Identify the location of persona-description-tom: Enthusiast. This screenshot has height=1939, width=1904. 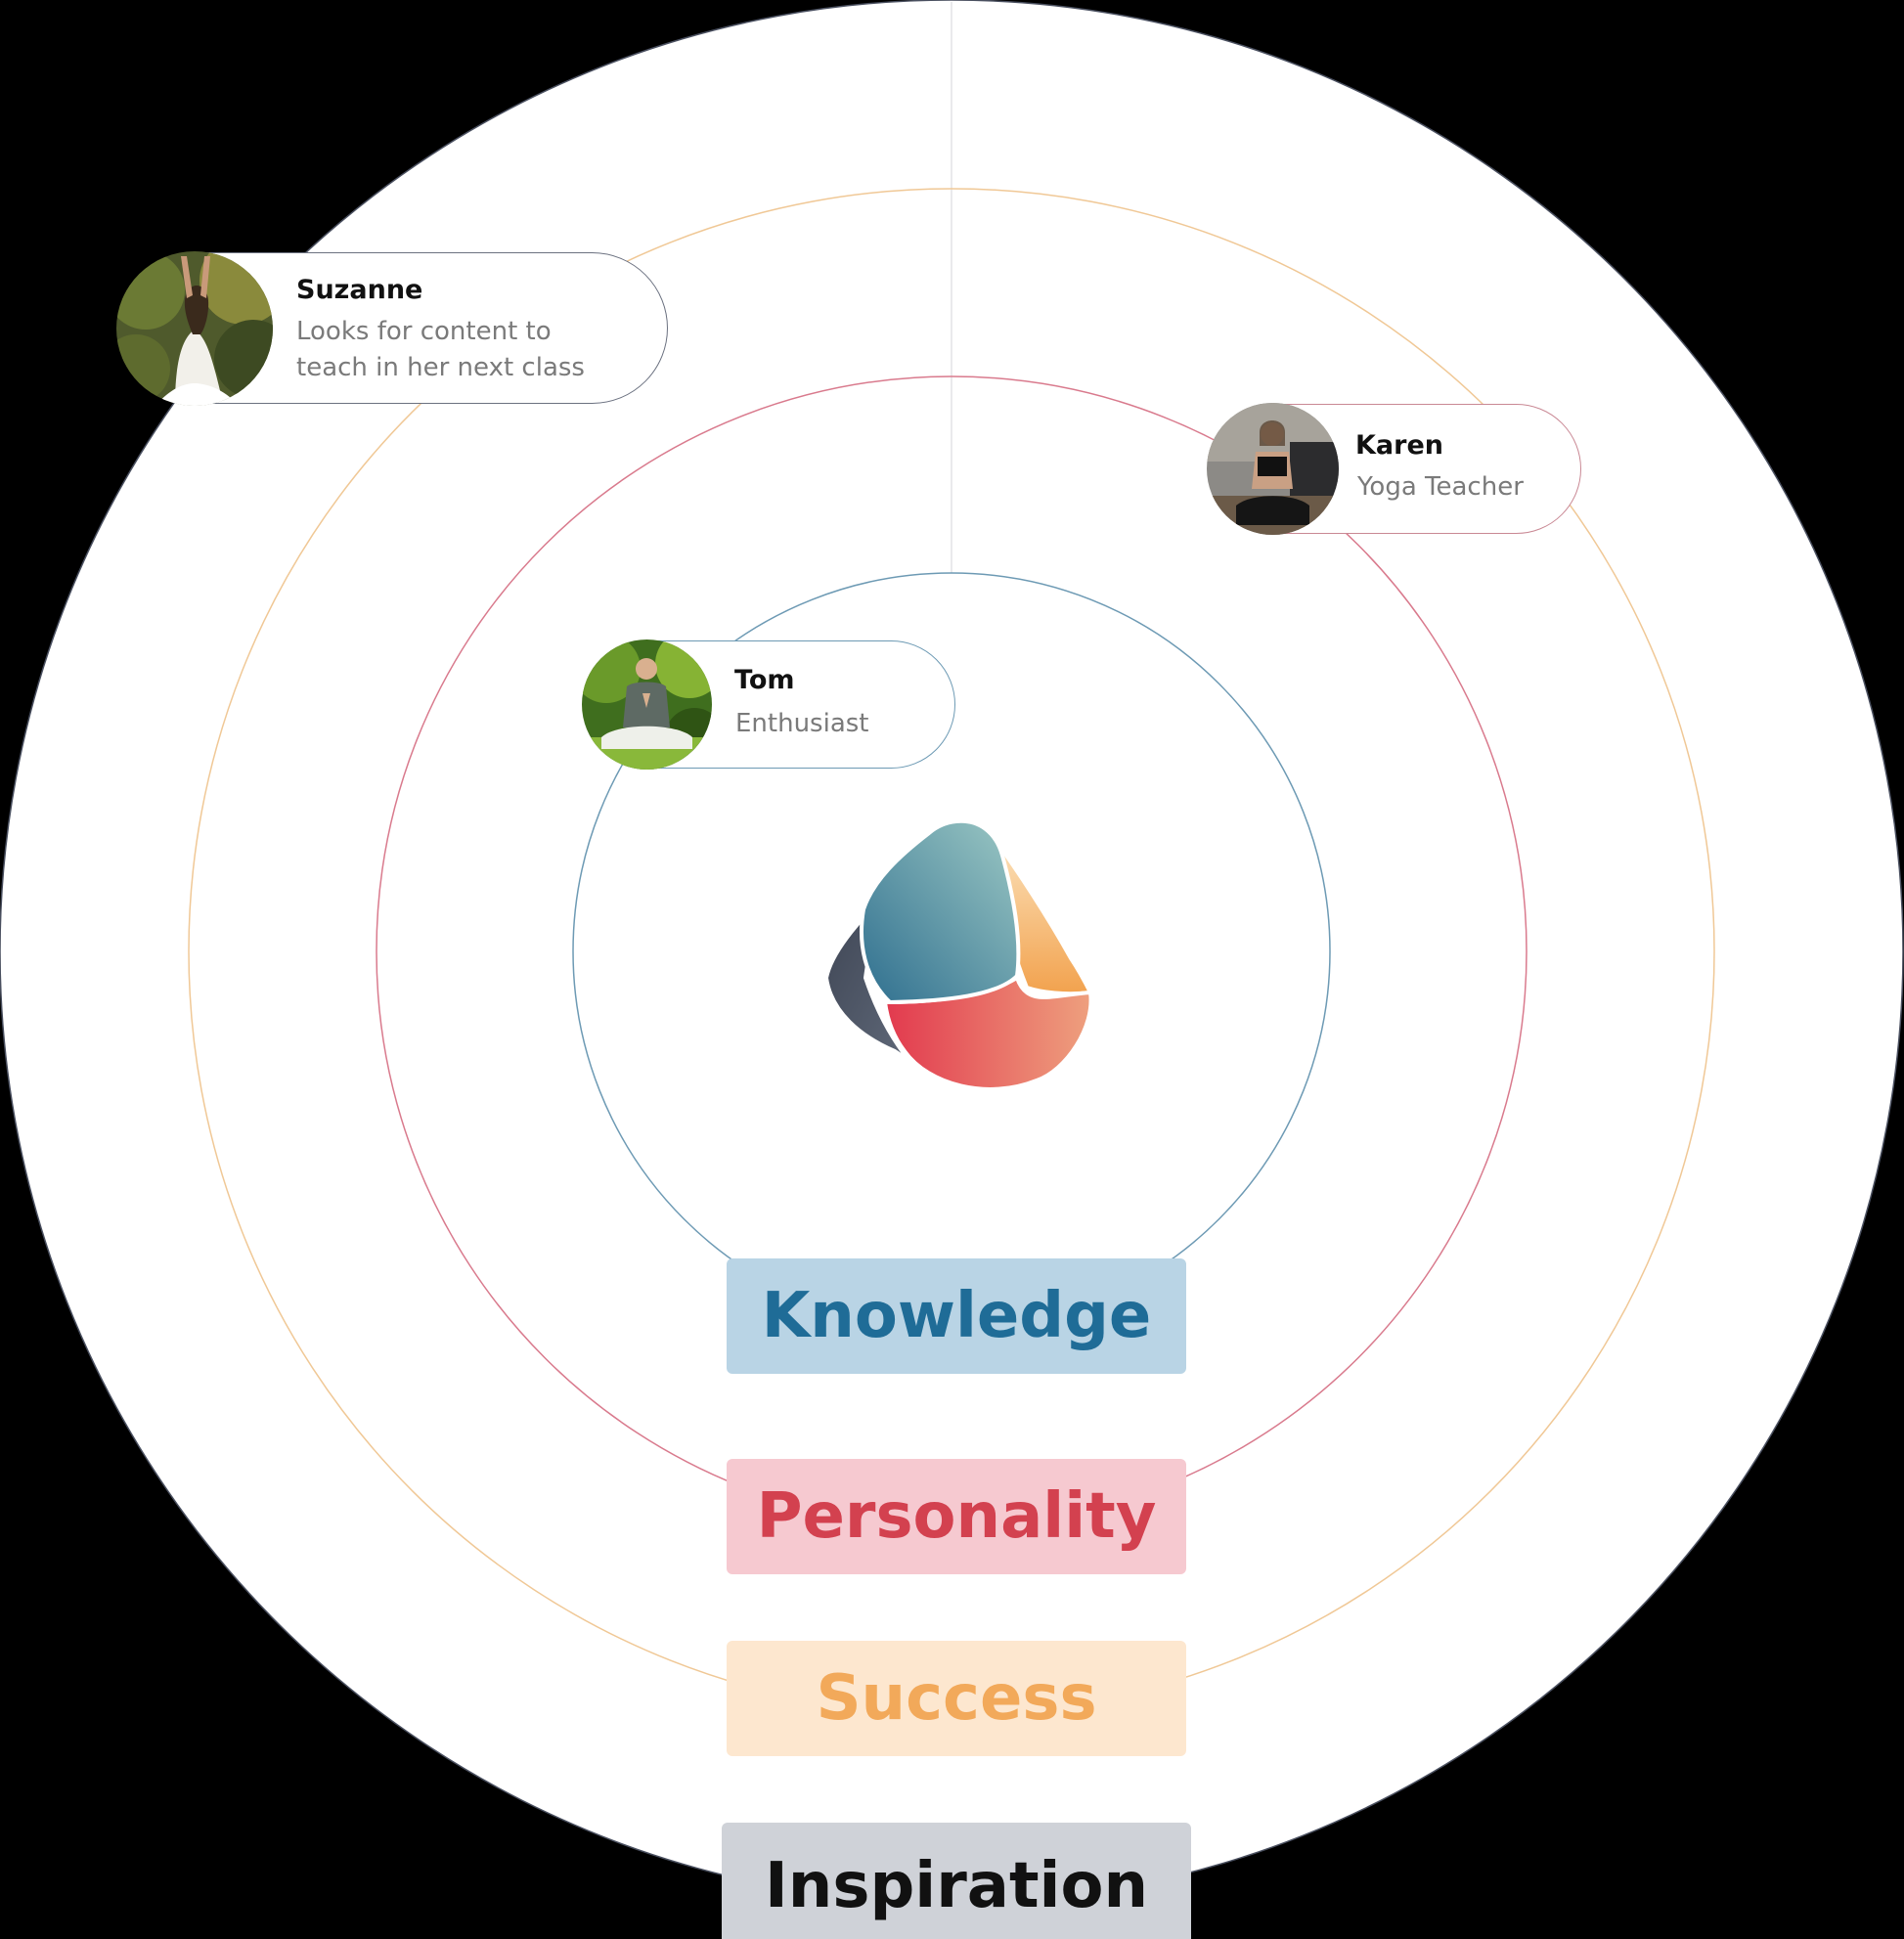
(833, 724).